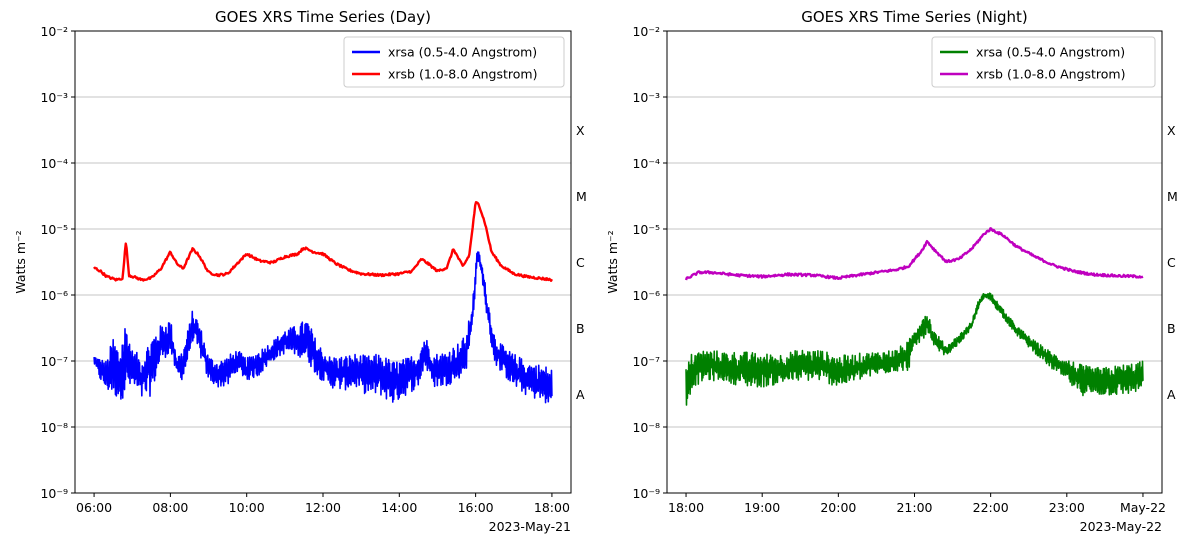  What do you see at coordinates (762, 507) in the screenshot?
I see `x-tick-label: 19:00` at bounding box center [762, 507].